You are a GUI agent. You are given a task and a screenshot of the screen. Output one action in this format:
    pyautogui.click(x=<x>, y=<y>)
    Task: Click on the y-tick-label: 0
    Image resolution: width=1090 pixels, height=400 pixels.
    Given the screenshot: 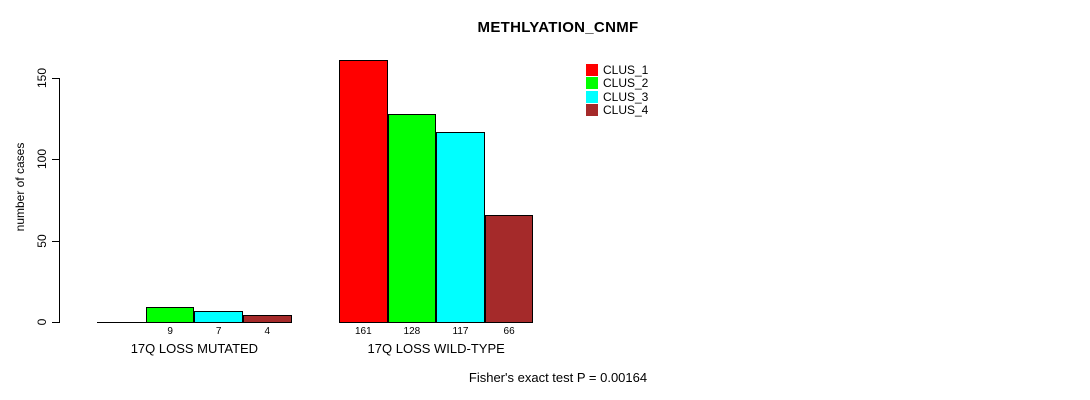 What is the action you would take?
    pyautogui.click(x=42, y=322)
    